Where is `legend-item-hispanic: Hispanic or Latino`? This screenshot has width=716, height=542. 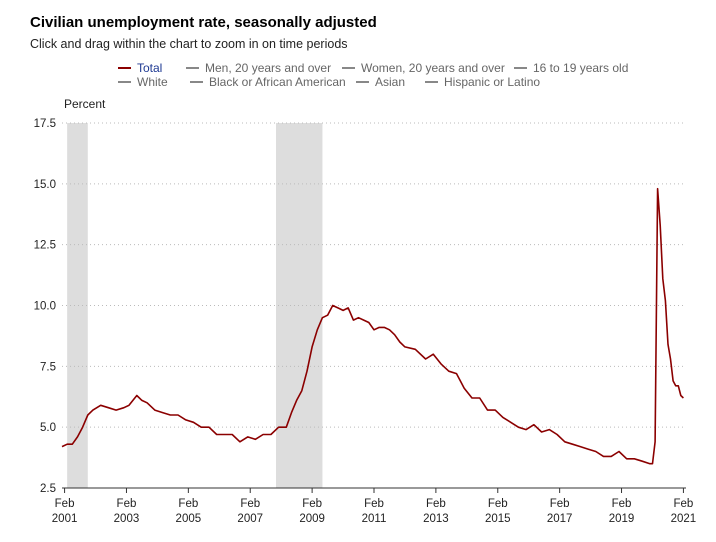
legend-item-hispanic: Hispanic or Latino is located at coordinates (482, 82).